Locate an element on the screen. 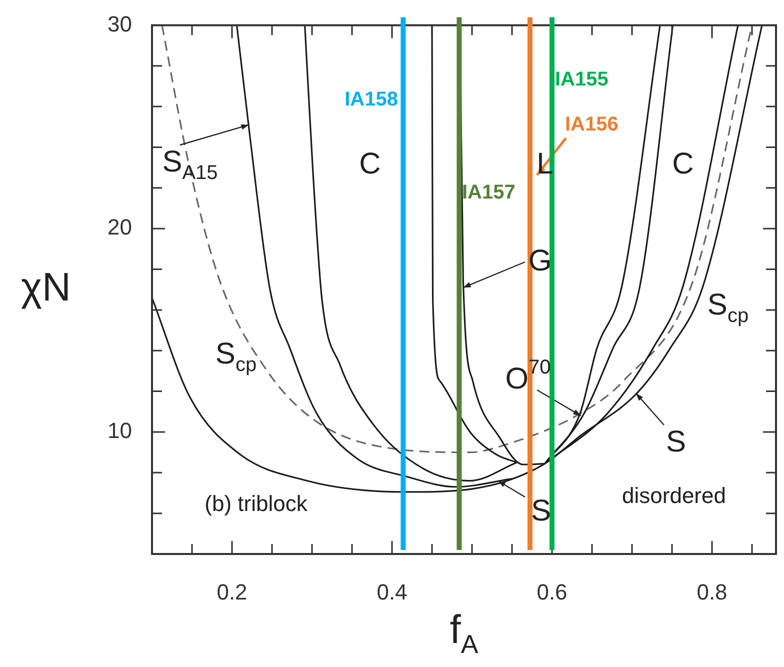  ref-line-label: IA157 is located at coordinates (489, 193).